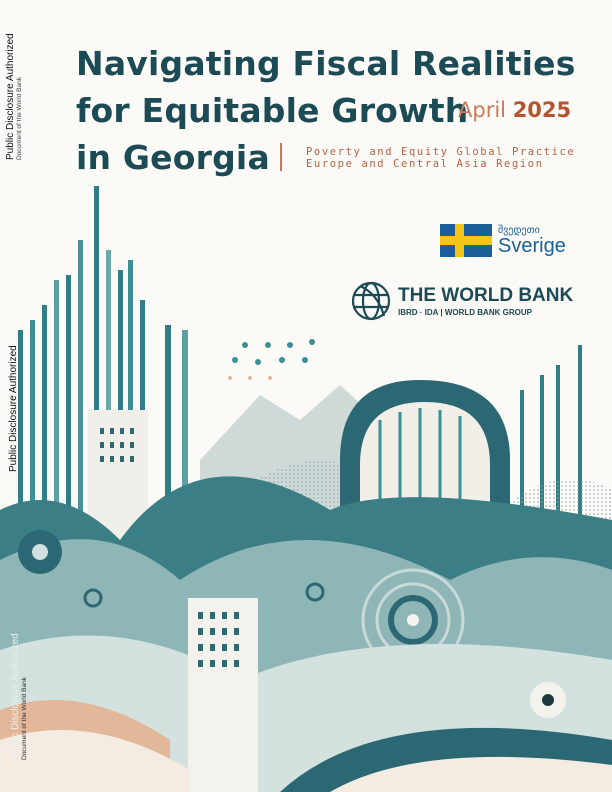 This screenshot has width=612, height=792. What do you see at coordinates (173, 157) in the screenshot?
I see `title-line-3: in Georgia` at bounding box center [173, 157].